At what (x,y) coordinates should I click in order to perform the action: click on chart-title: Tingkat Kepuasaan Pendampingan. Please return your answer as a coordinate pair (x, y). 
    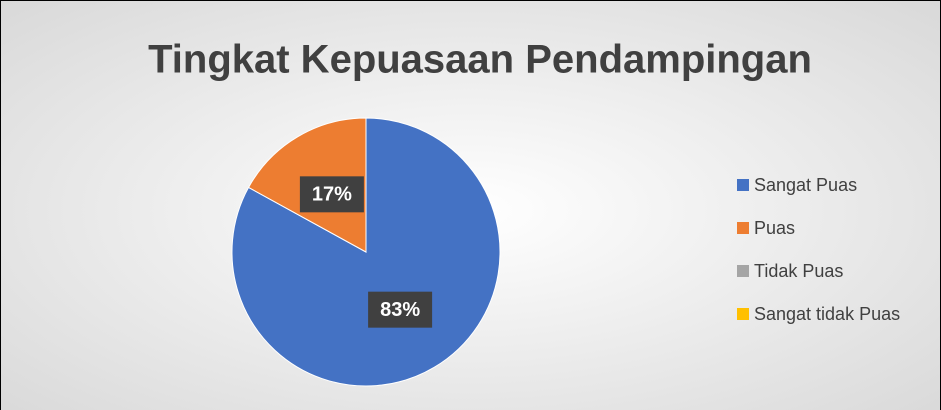
    Looking at the image, I should click on (480, 60).